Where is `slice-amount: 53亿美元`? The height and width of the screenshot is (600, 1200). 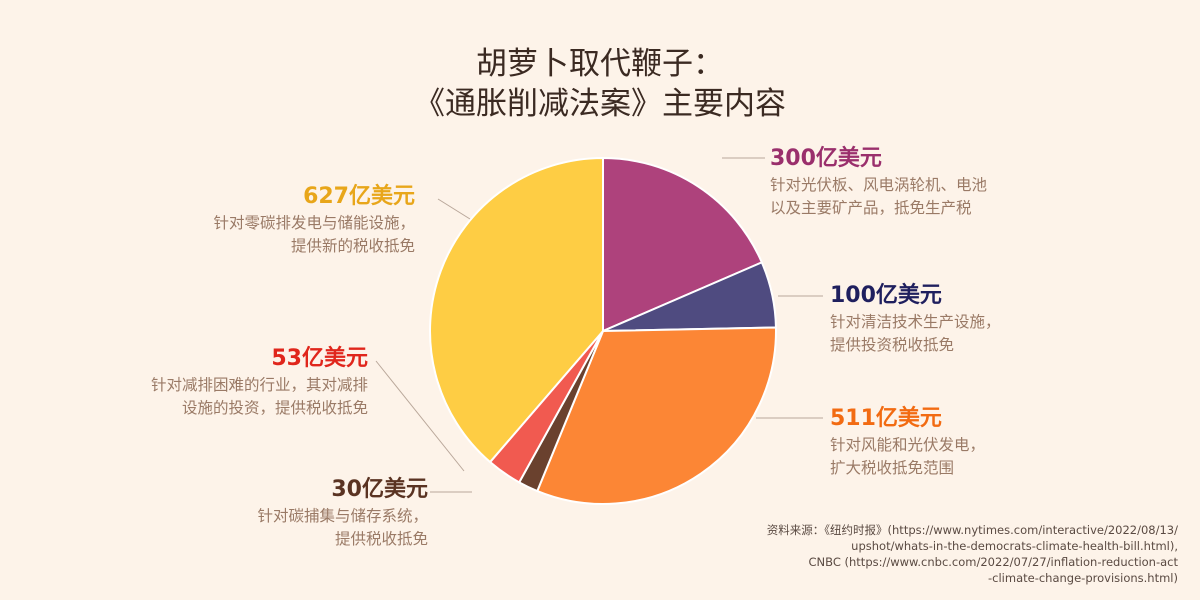 slice-amount: 53亿美元 is located at coordinates (319, 358).